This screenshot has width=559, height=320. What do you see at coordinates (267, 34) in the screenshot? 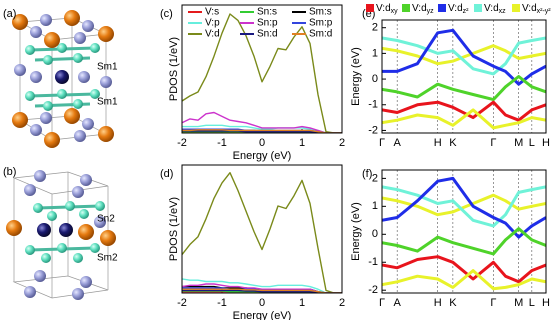
I see `legend-label: Sn:d` at bounding box center [267, 34].